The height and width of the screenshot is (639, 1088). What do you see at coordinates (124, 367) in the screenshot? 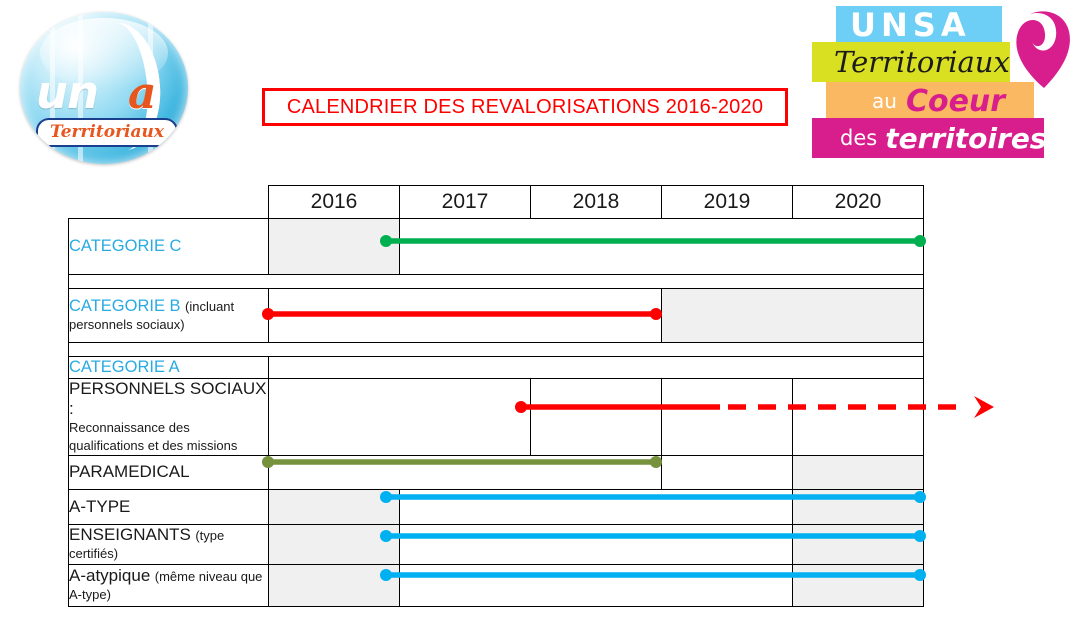
I see `row-label-text: CATEGORIE A` at bounding box center [124, 367].